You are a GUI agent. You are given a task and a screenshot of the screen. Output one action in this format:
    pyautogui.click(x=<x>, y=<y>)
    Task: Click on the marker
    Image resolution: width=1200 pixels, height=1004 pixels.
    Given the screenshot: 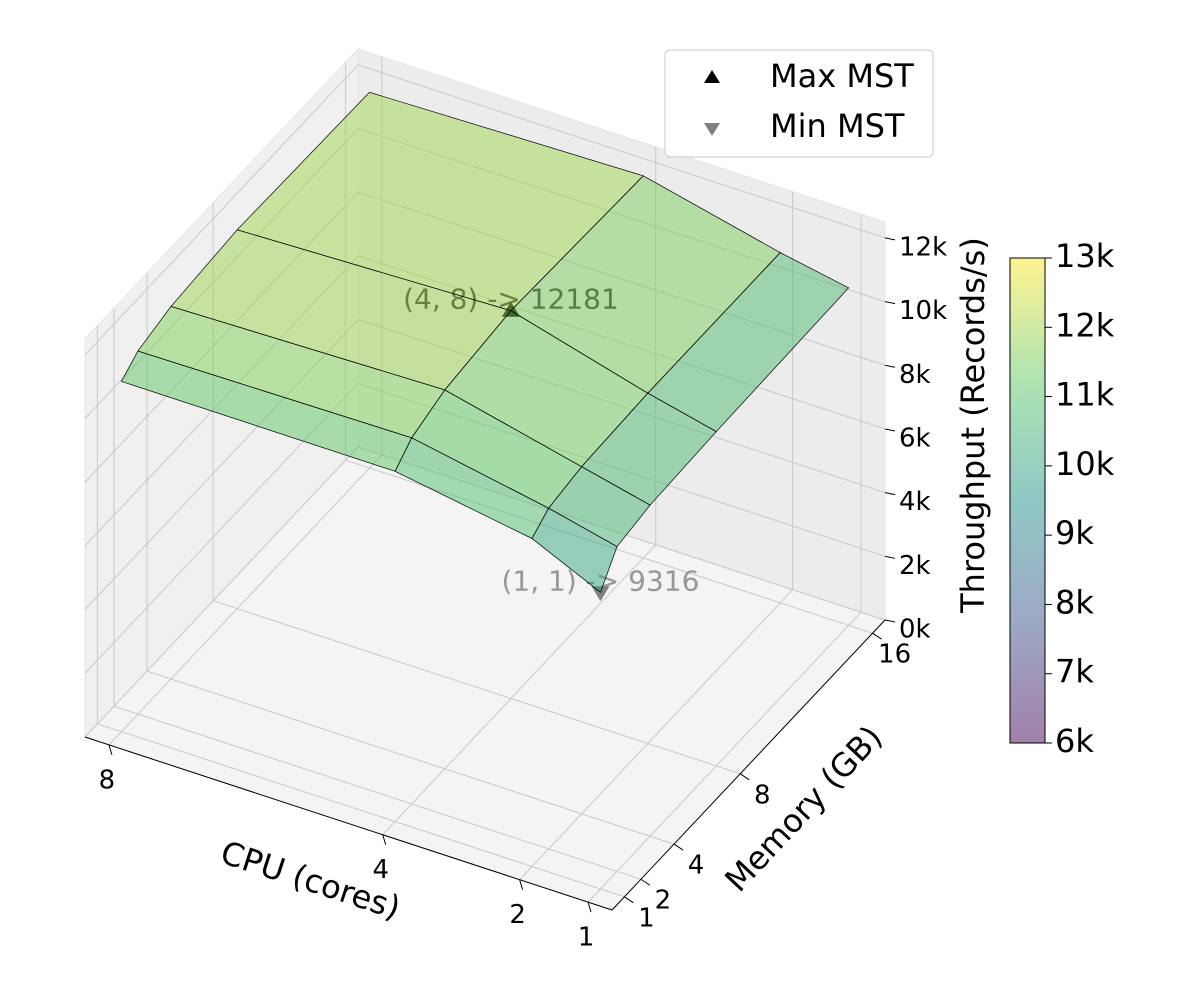 What is the action you would take?
    pyautogui.click(x=600, y=594)
    